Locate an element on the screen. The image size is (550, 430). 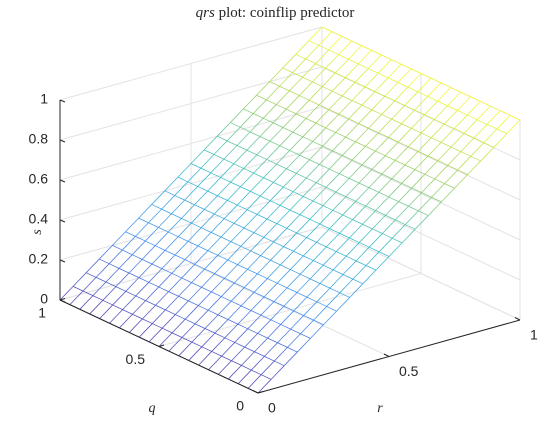
x-tick is located at coordinates (62, 299).